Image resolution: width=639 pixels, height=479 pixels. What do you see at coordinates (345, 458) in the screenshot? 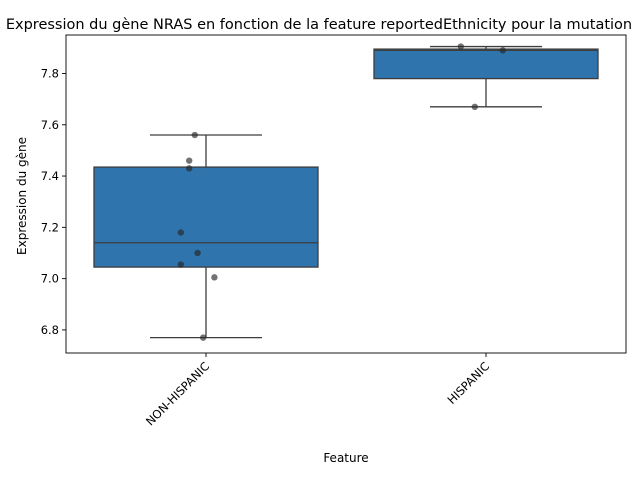
I see `x-axis-label: Feature` at bounding box center [345, 458].